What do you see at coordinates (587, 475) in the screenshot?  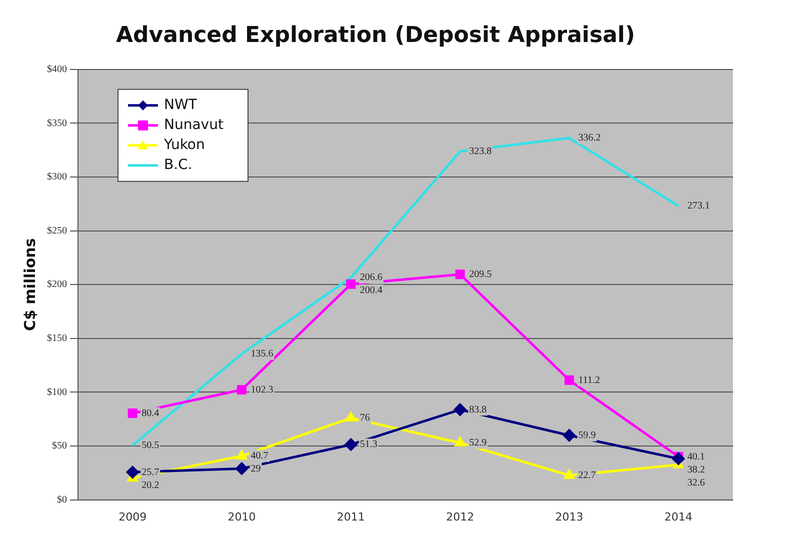 I see `data-label: 22.7` at bounding box center [587, 475].